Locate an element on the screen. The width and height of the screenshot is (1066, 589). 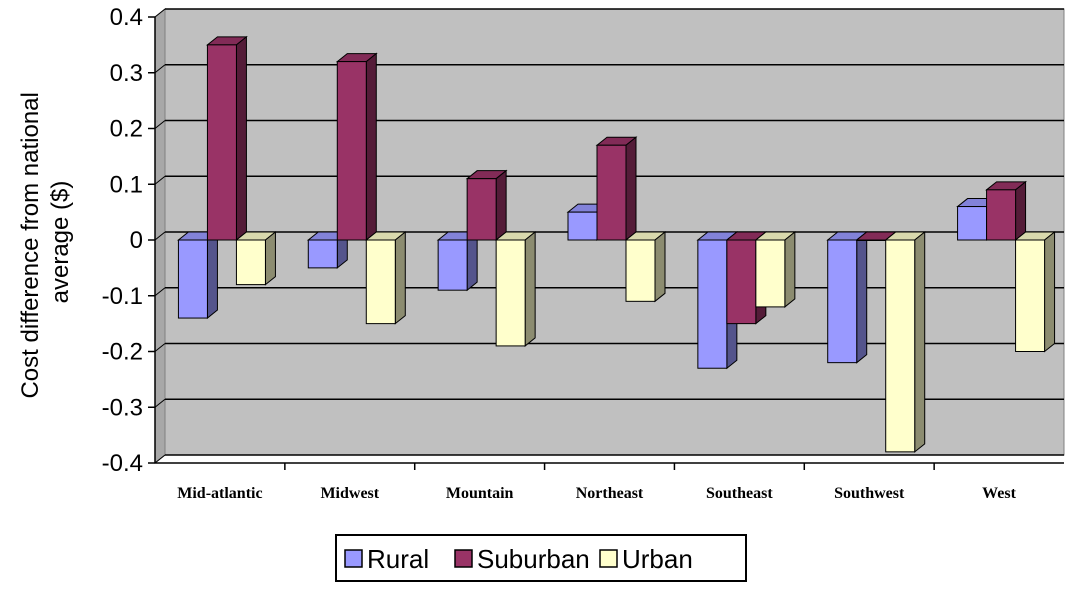
x-tick-label: Mountain is located at coordinates (480, 493).